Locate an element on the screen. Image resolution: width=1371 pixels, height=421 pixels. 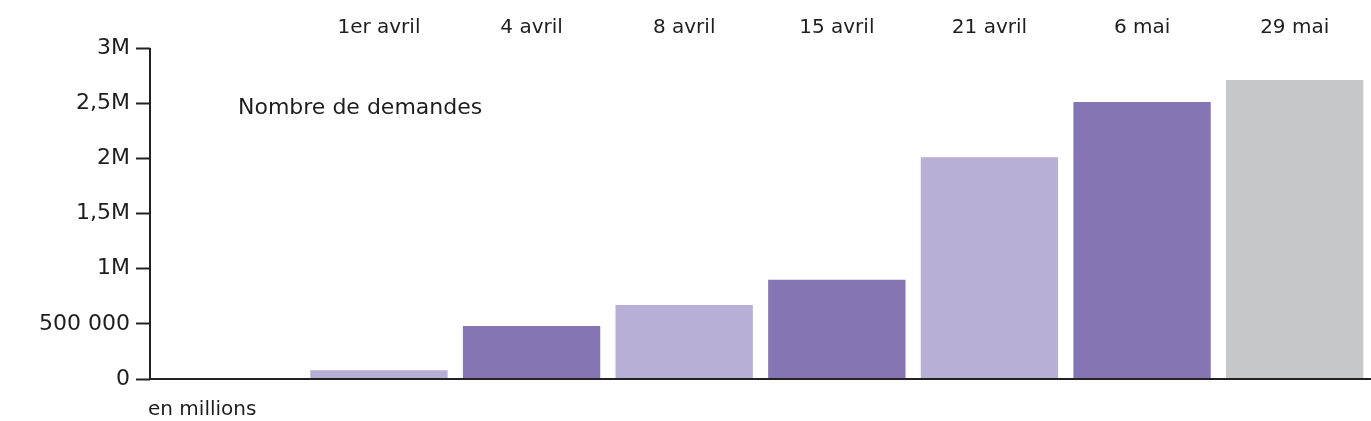
x-tick-label: 1er avril is located at coordinates (379, 26).